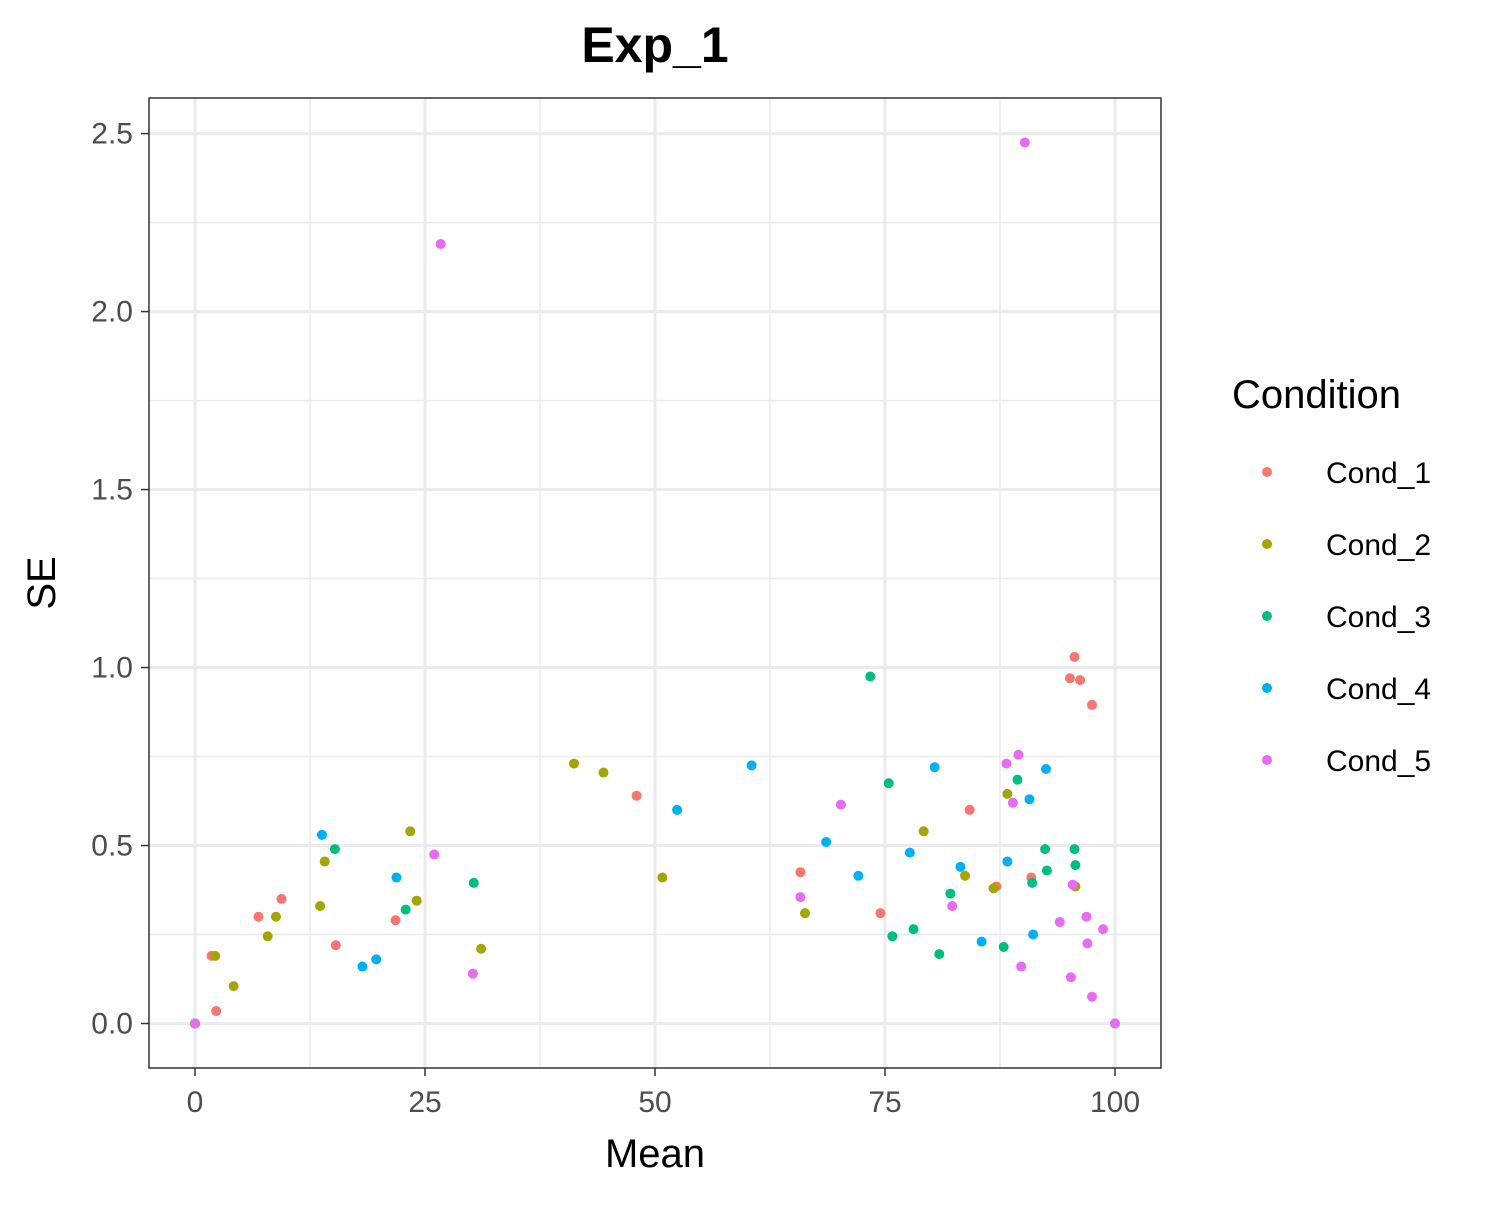 The width and height of the screenshot is (1500, 1205). I want to click on y-tick-label: 0.0, so click(112, 1024).